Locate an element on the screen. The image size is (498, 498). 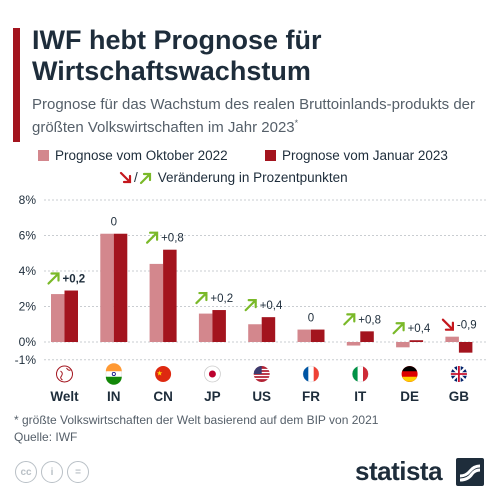
globe-icon is located at coordinates (64, 374).